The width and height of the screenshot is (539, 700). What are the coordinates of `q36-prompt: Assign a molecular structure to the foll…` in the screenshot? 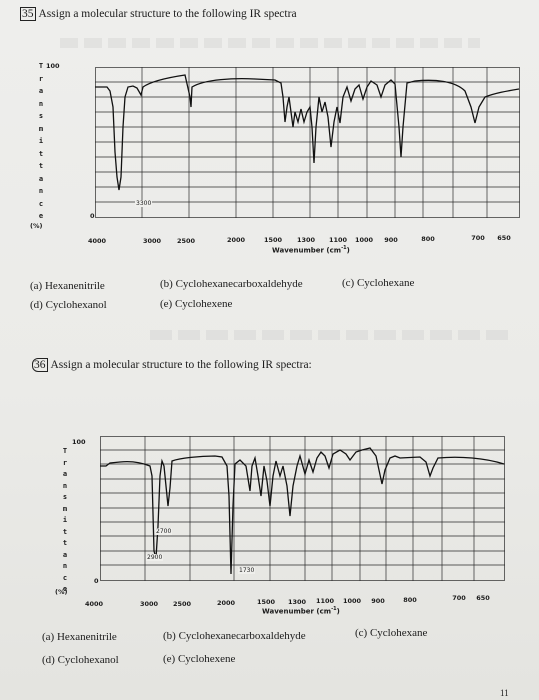 It's located at (181, 365).